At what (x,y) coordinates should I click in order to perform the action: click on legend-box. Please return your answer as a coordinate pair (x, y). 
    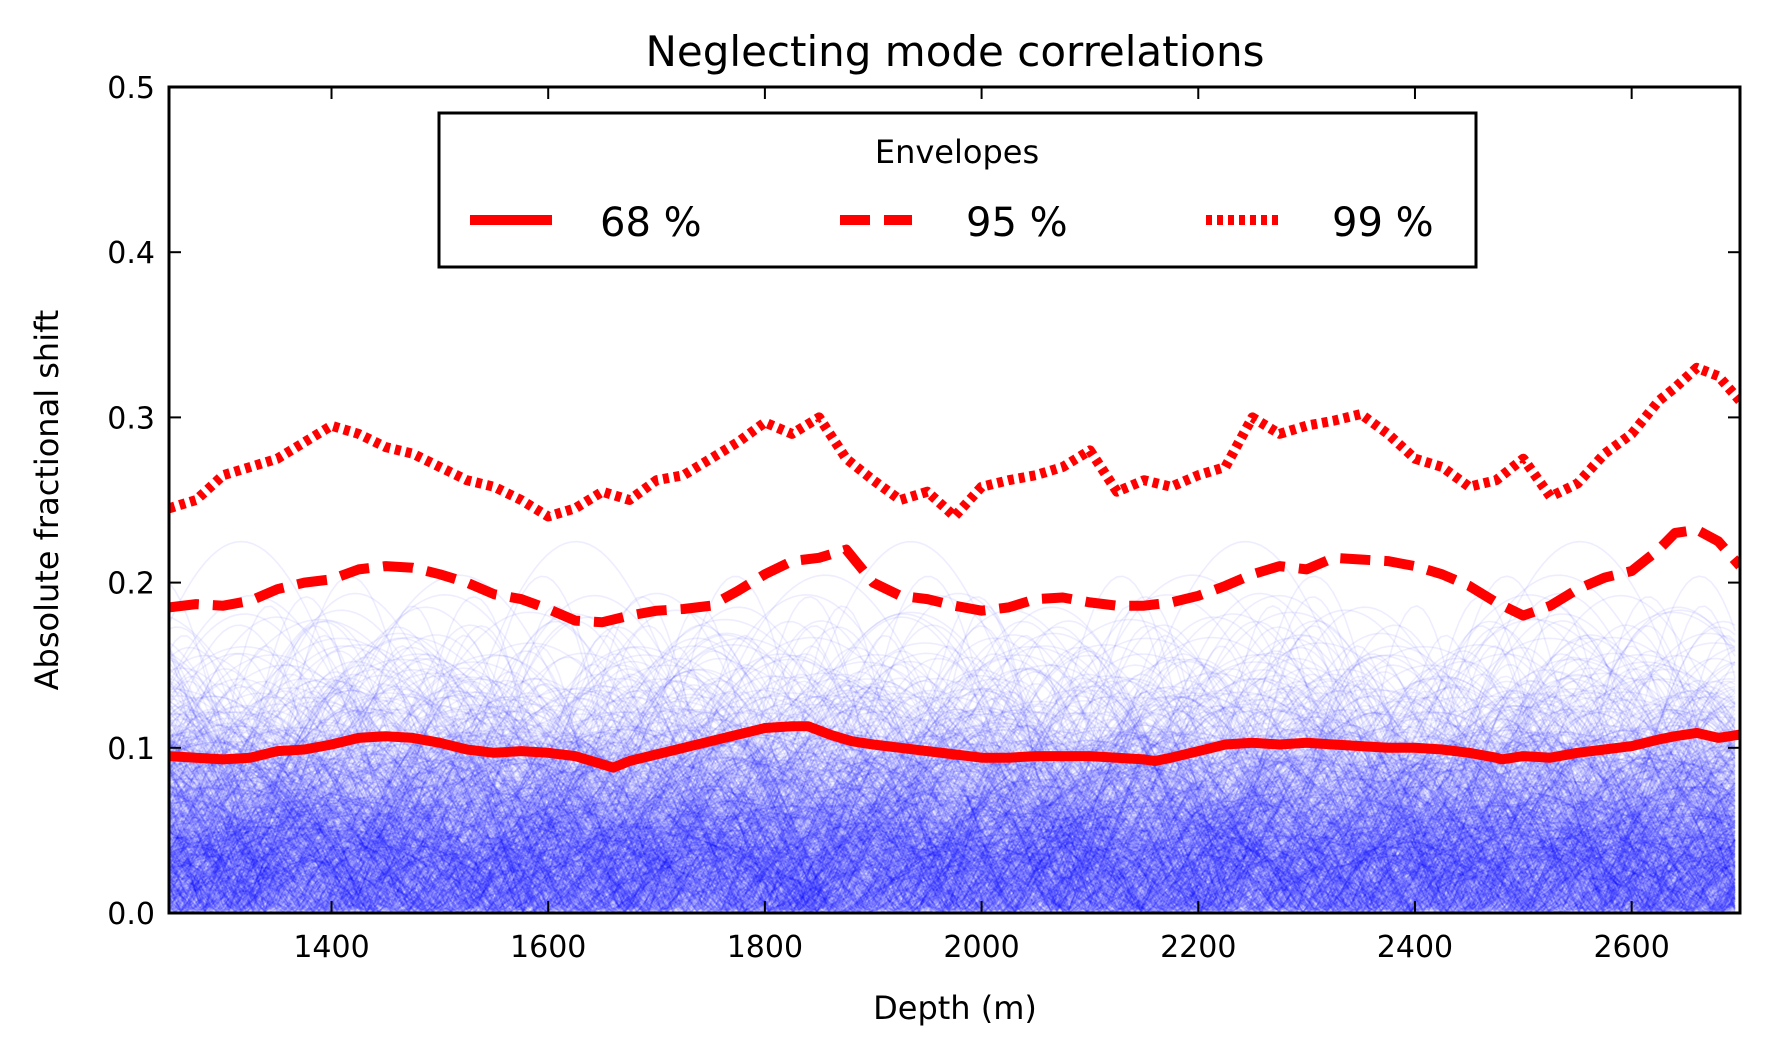
    Looking at the image, I should click on (957, 190).